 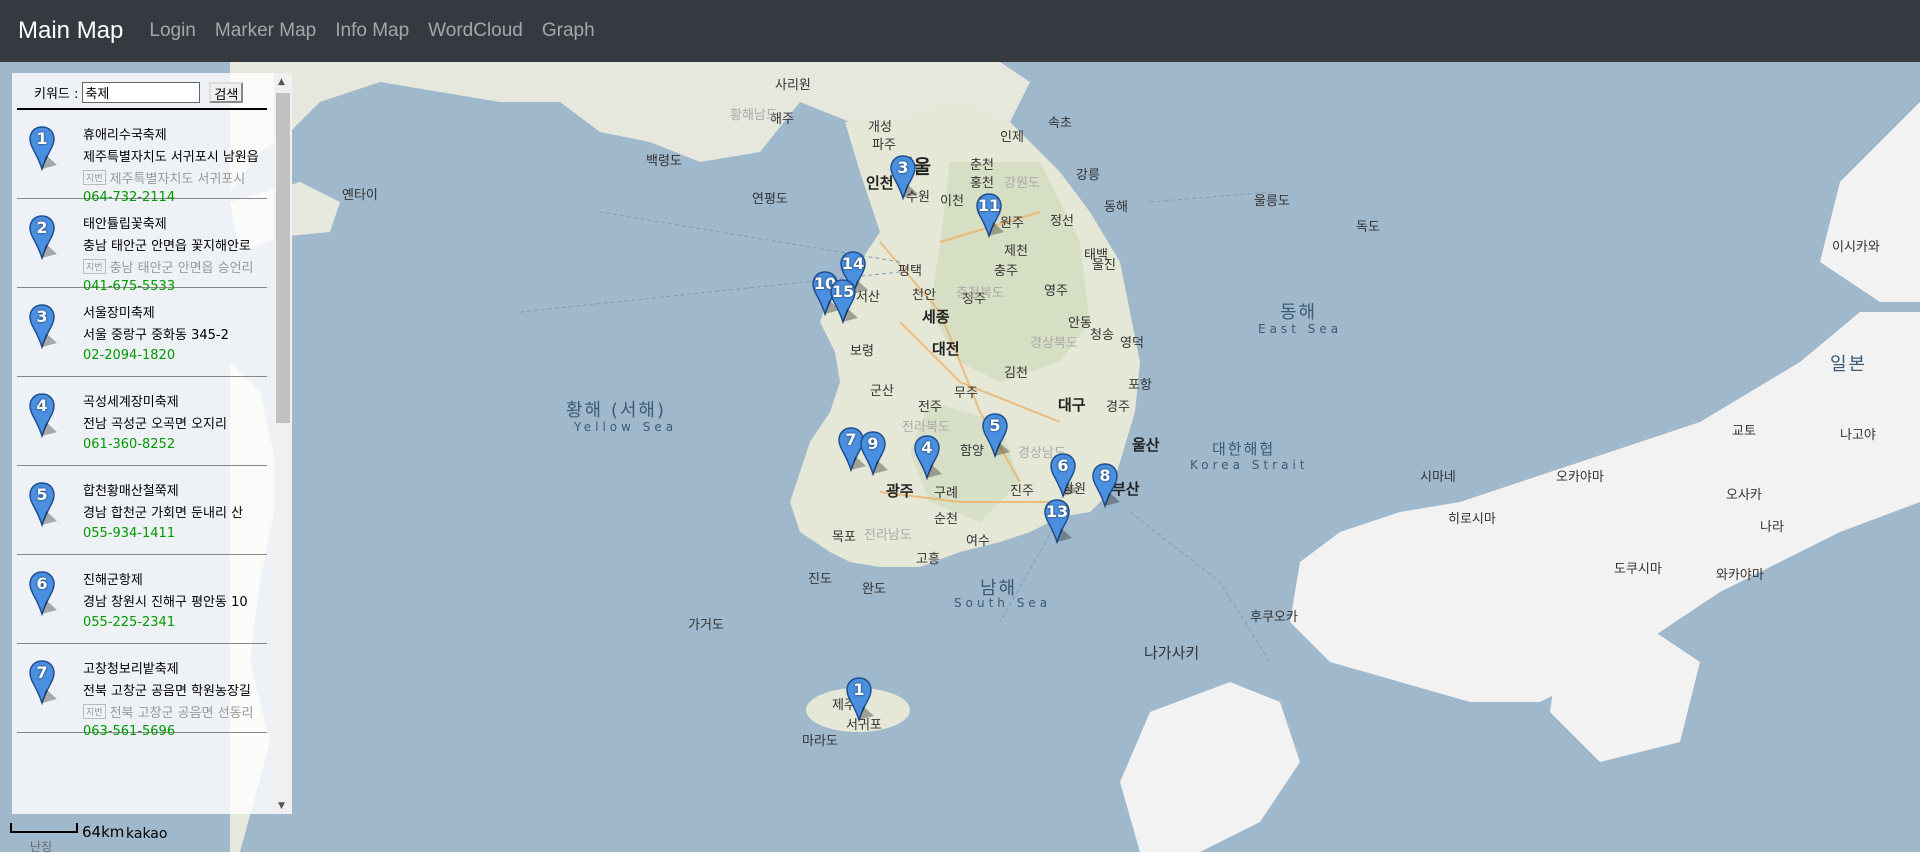 I want to click on map-marker: 11, so click(x=991, y=215).